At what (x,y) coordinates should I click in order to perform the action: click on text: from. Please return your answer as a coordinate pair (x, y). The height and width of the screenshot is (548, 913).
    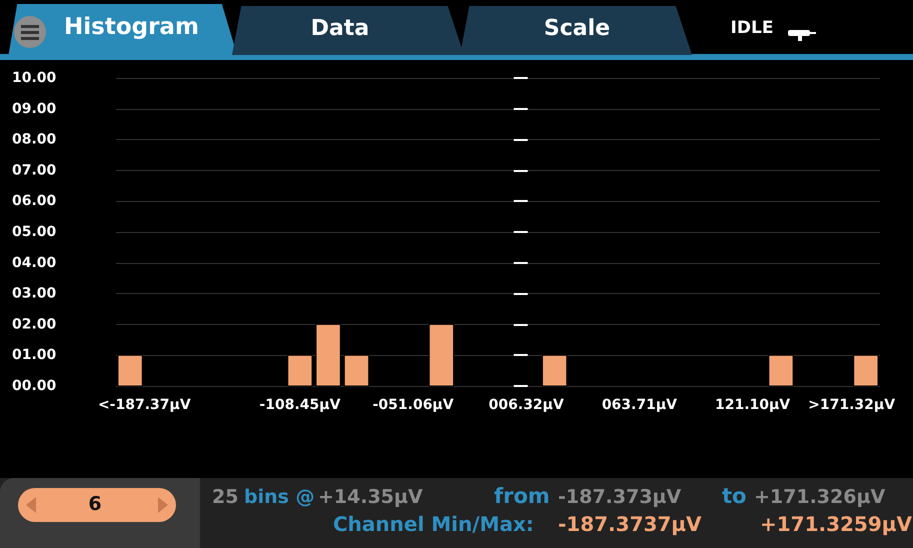
    Looking at the image, I should click on (522, 496).